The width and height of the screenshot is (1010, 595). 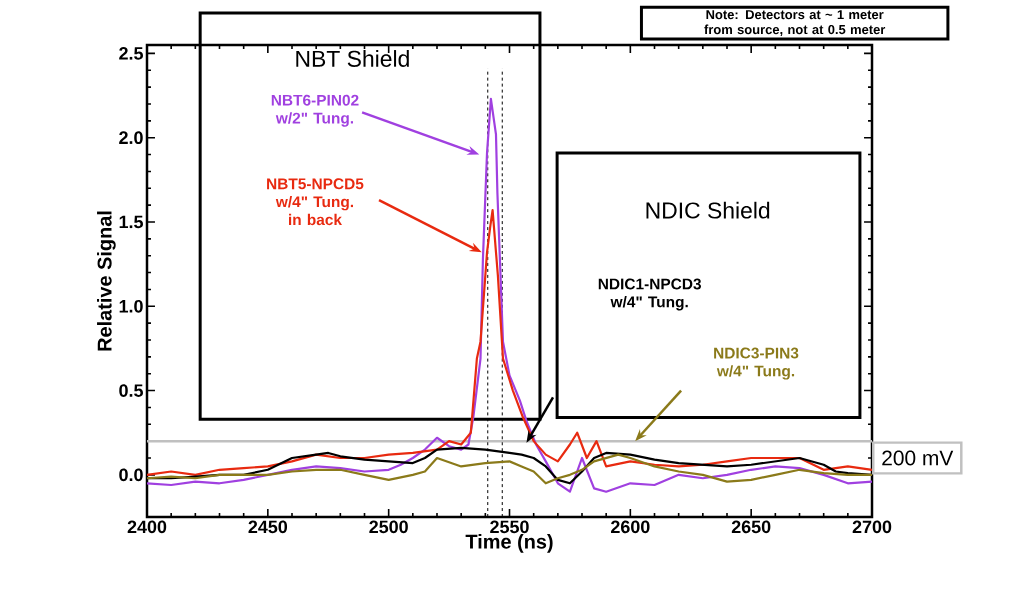 I want to click on annotation: NDIC Shield, so click(x=708, y=210).